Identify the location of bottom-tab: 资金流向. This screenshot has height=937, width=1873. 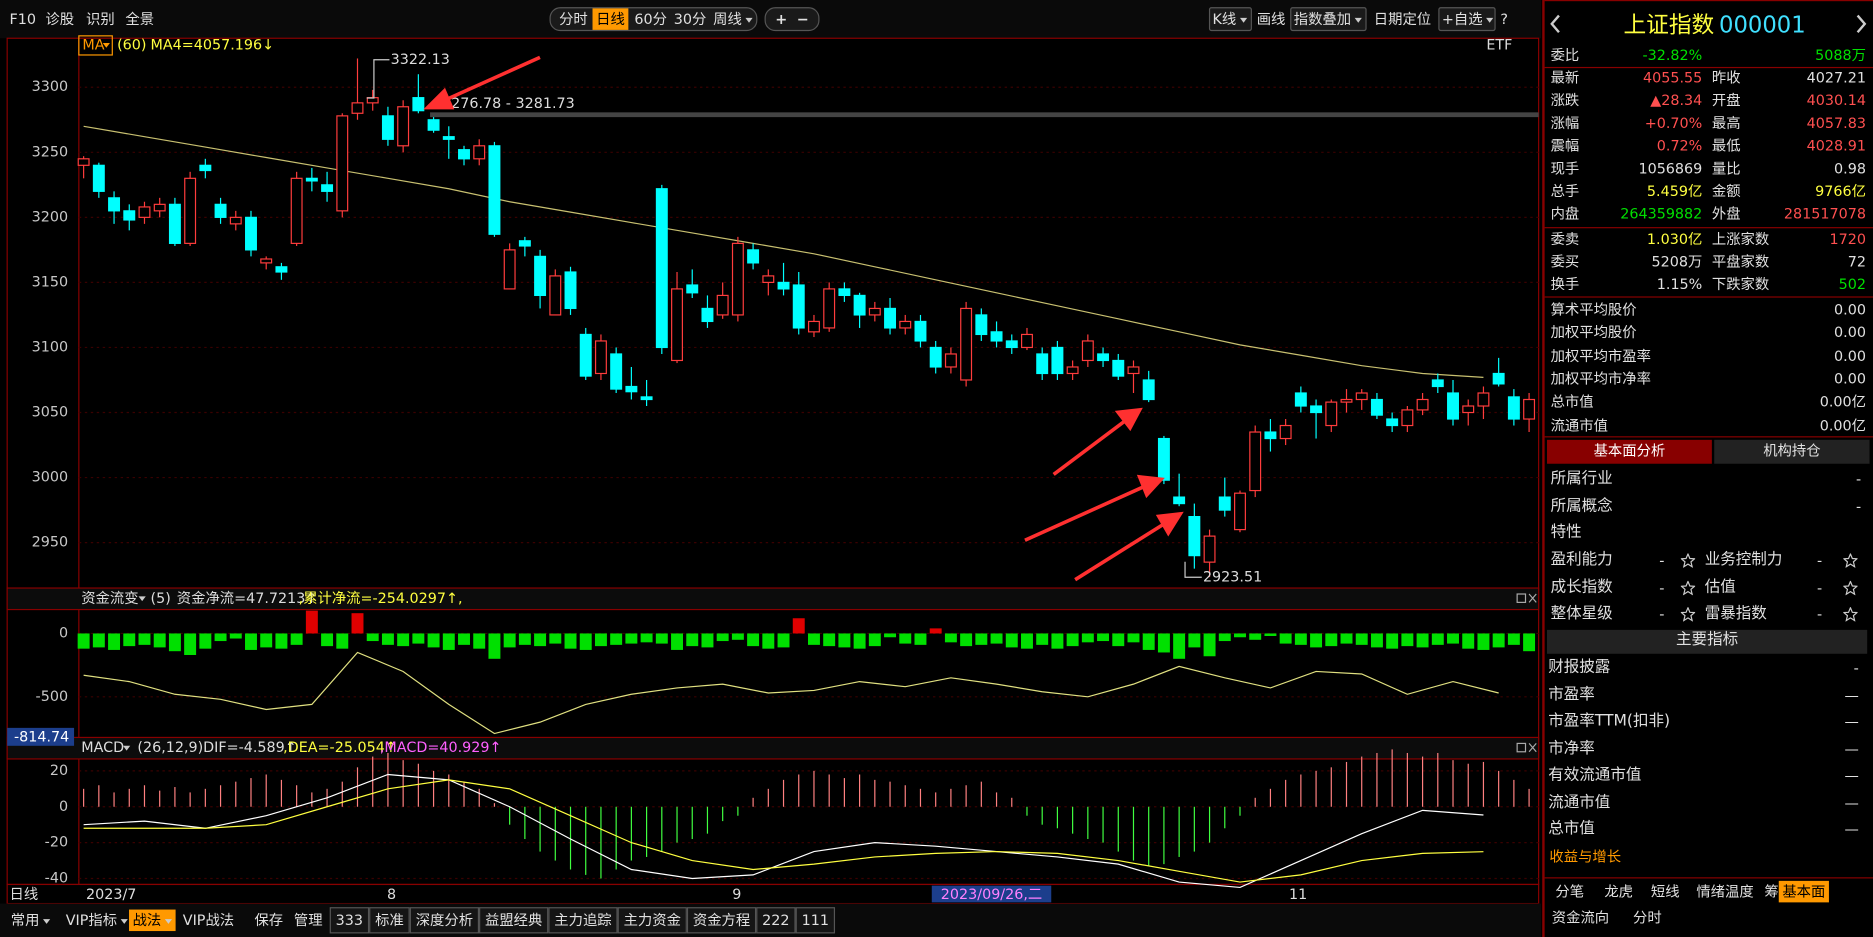
(1580, 918).